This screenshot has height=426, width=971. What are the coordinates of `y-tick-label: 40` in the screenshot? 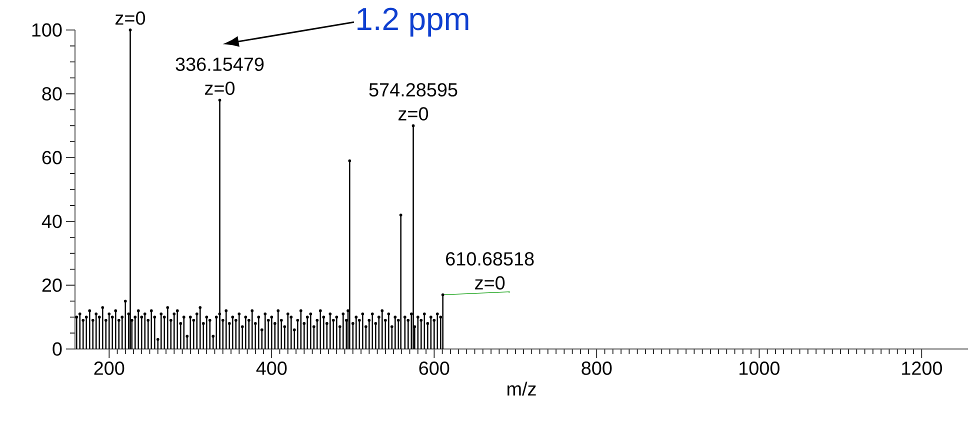 It's located at (52, 221).